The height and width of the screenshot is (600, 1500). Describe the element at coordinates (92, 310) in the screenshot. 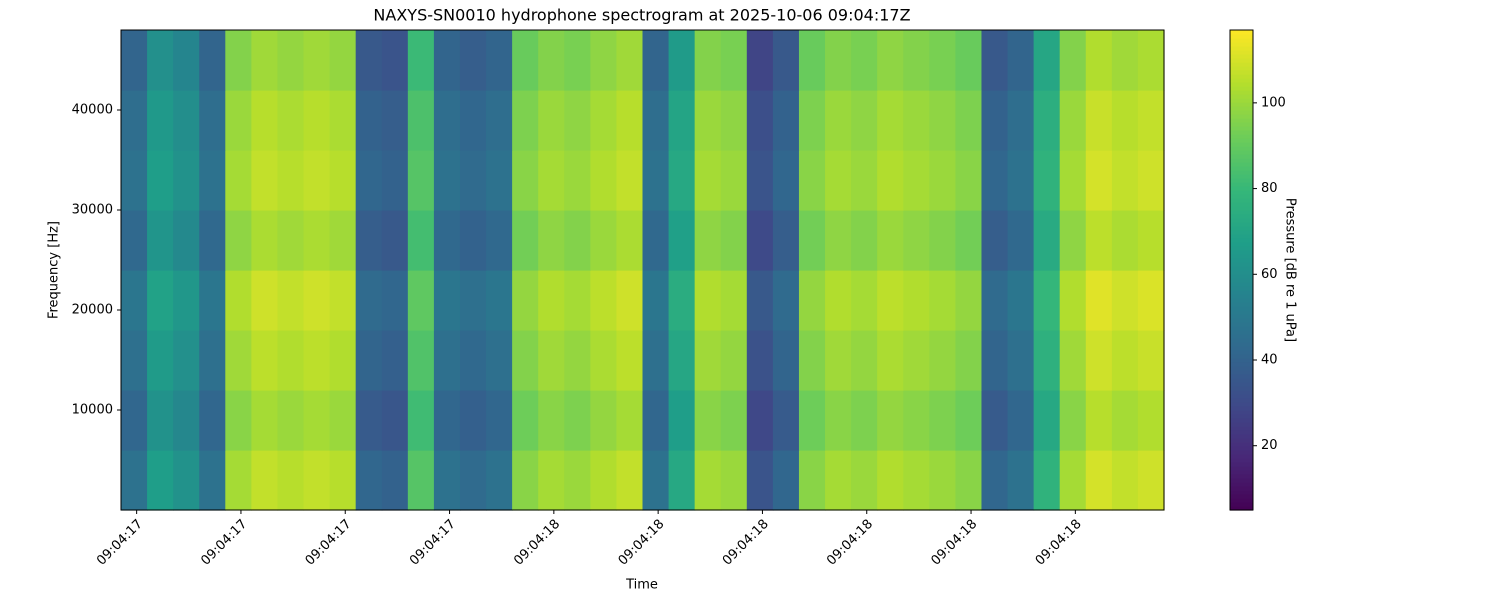

I see `y-tick-label: 20000` at that location.